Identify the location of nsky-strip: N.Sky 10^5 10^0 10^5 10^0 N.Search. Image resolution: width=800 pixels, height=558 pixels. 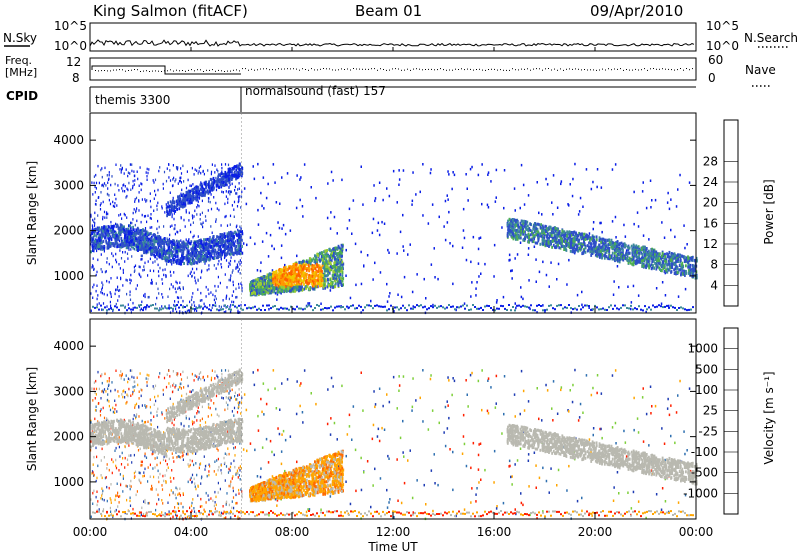
(400, 36).